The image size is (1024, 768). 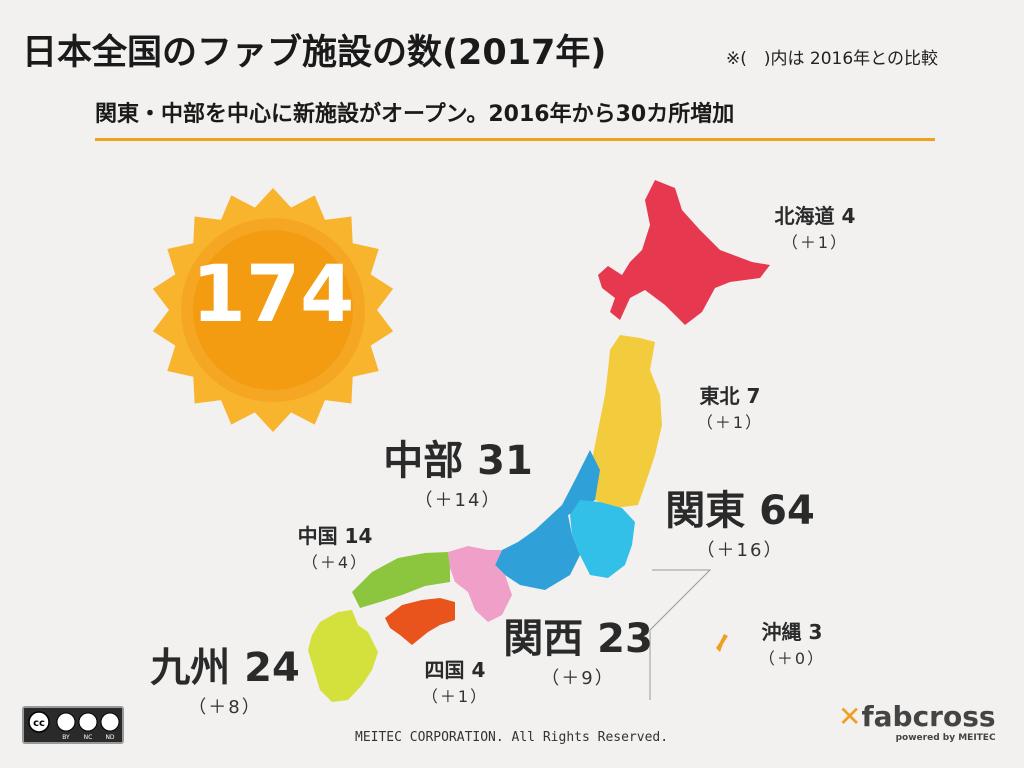 What do you see at coordinates (335, 562) in the screenshot?
I see `chugoku-diff: （＋4）` at bounding box center [335, 562].